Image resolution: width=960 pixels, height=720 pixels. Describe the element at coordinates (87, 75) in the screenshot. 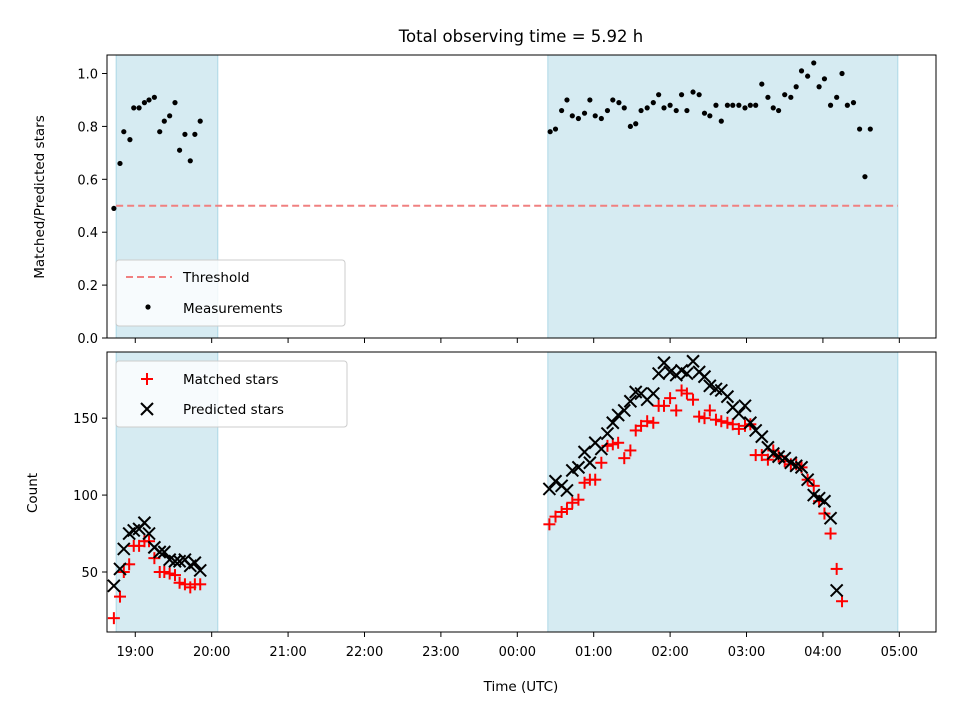

I see `y-tick-label: 1.0` at that location.